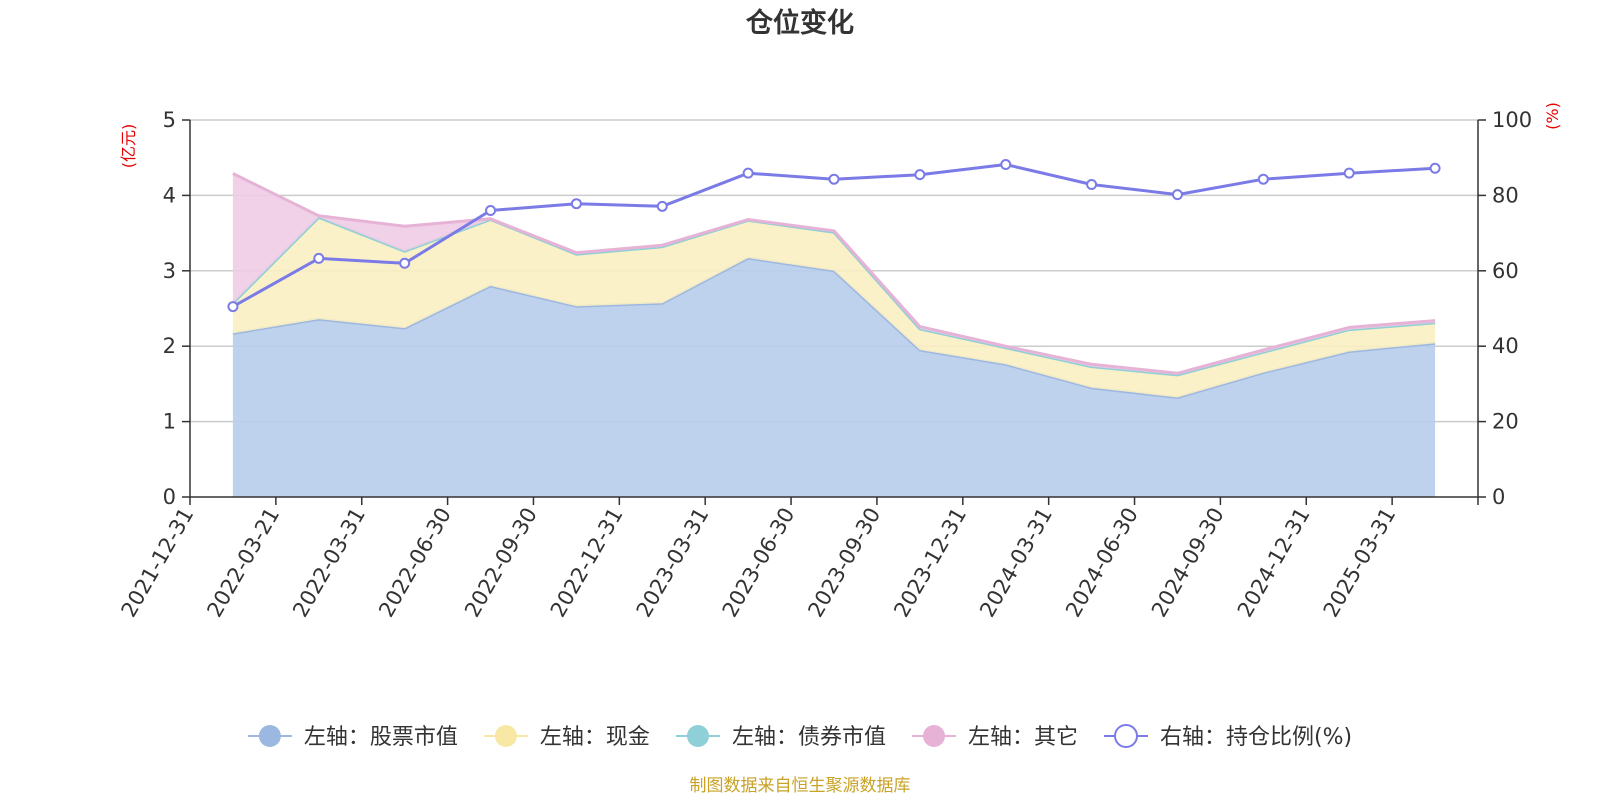  Describe the element at coordinates (158, 563) in the screenshot. I see `x-tick-label: 2021-12-31` at that location.